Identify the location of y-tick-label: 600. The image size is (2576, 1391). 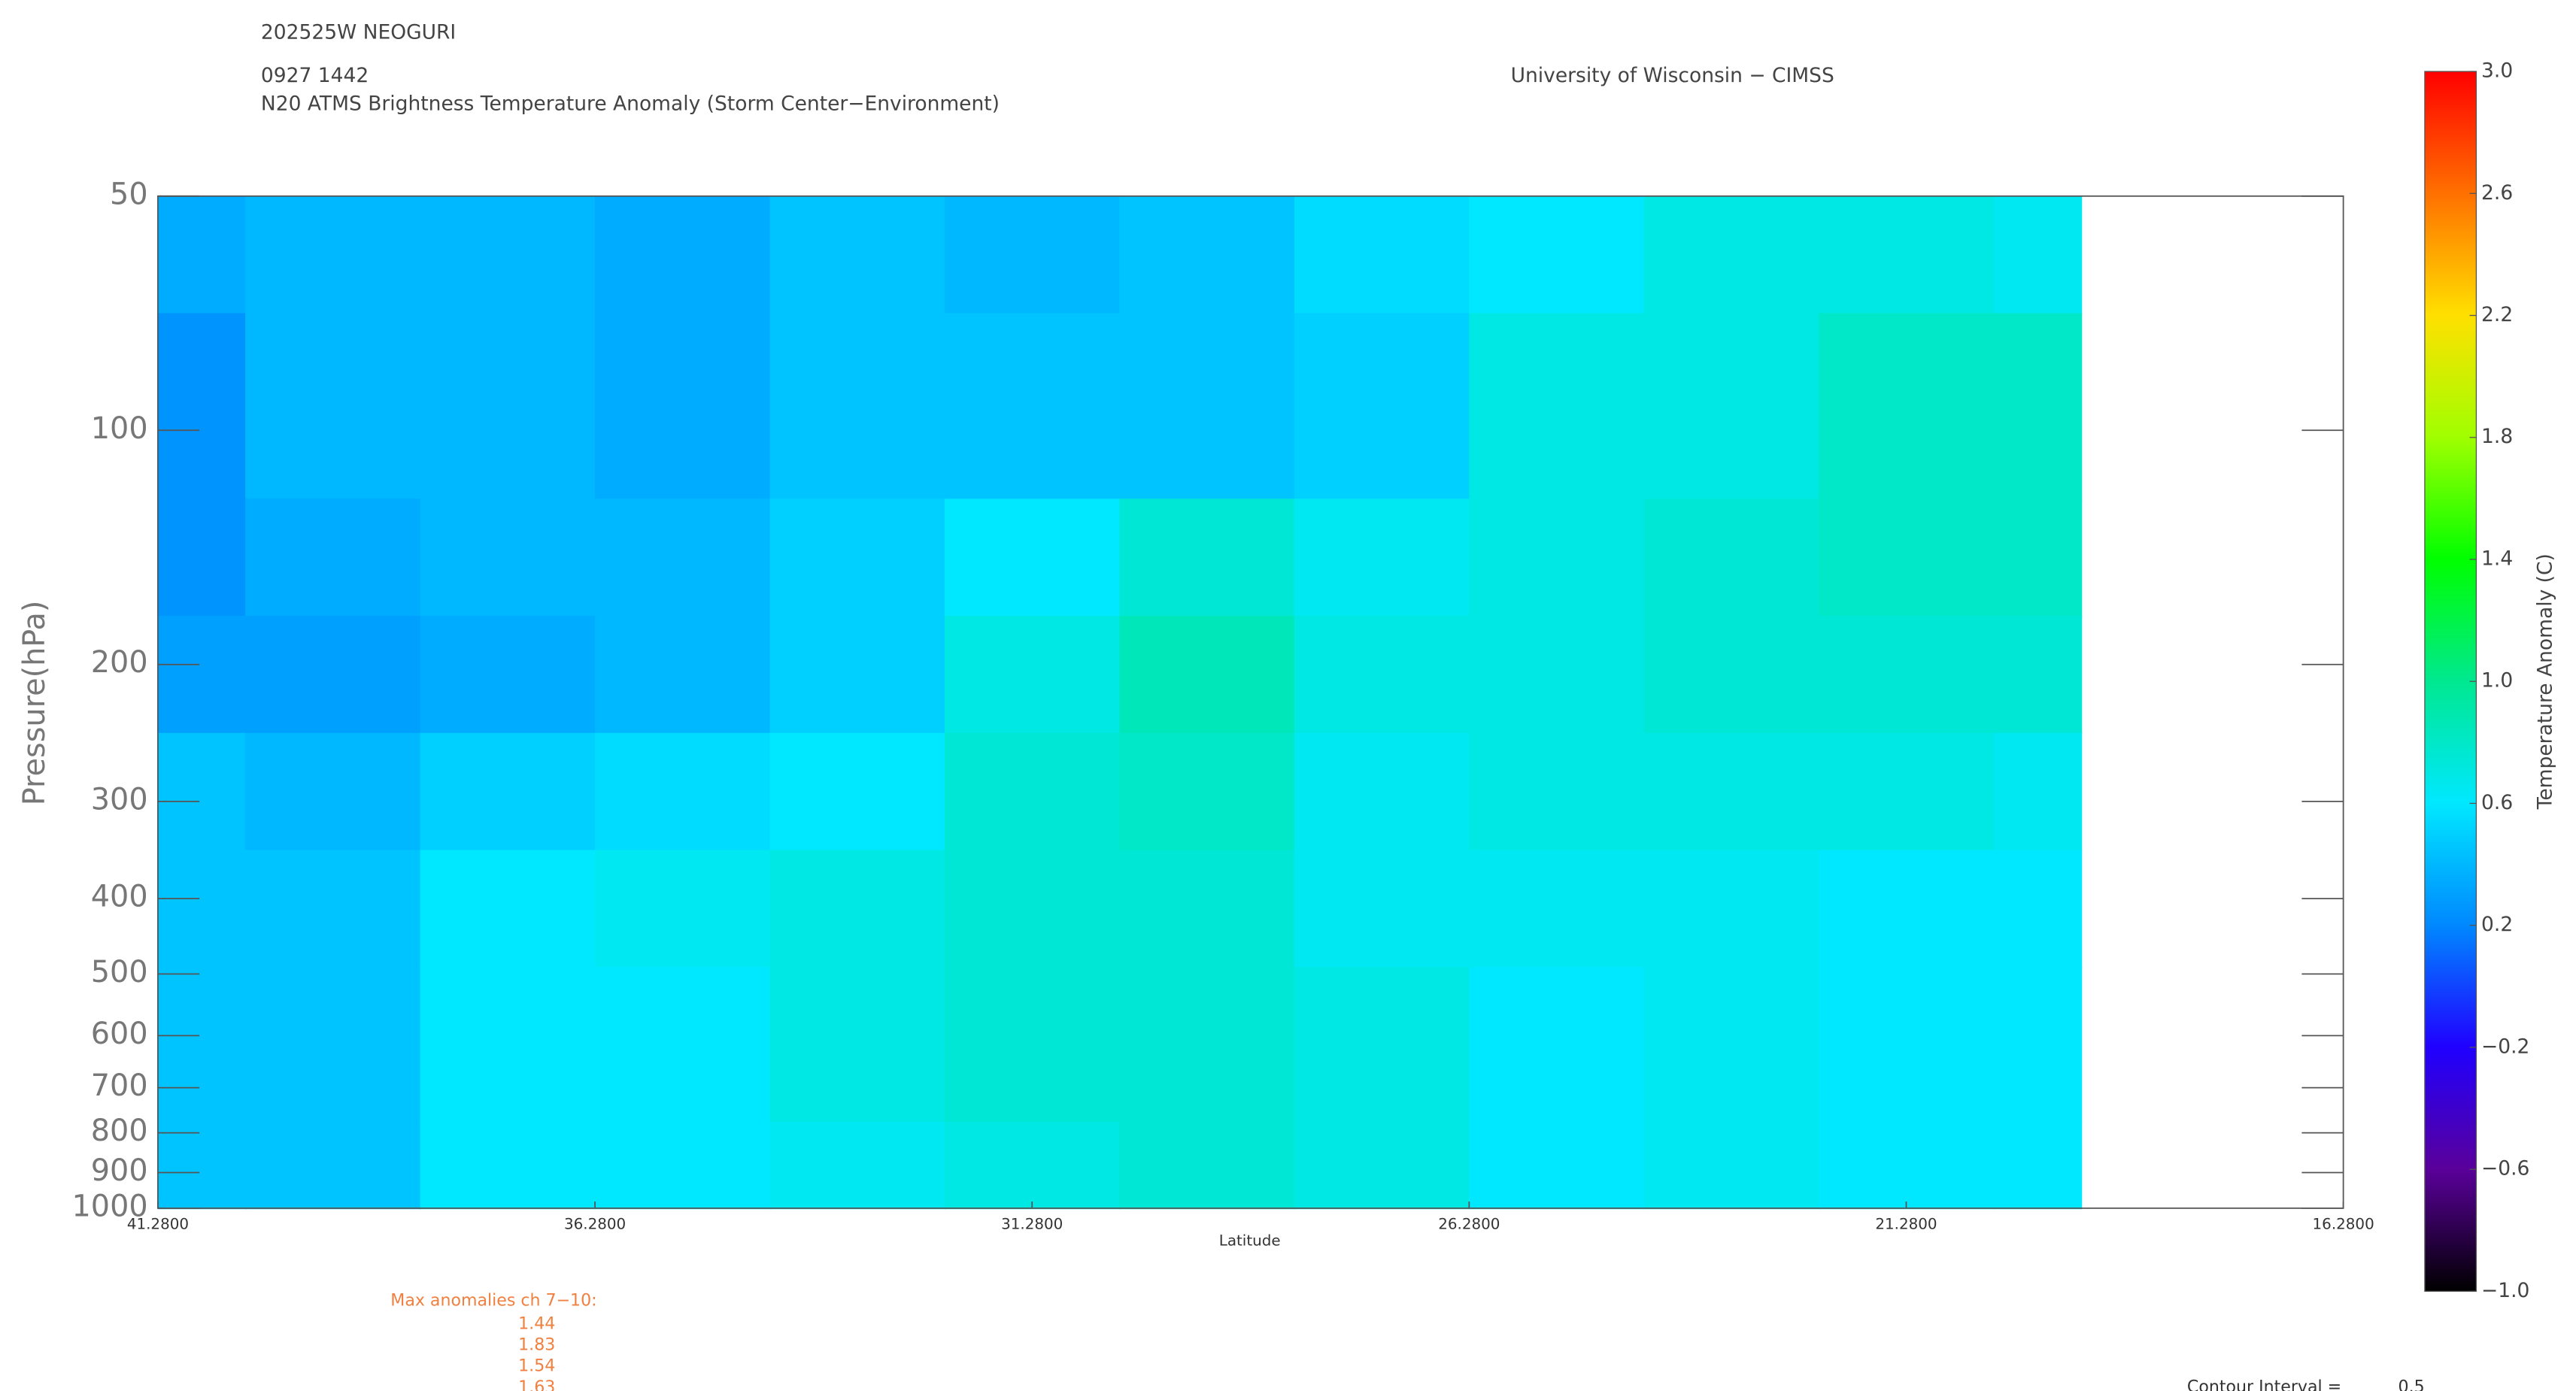
(119, 1034).